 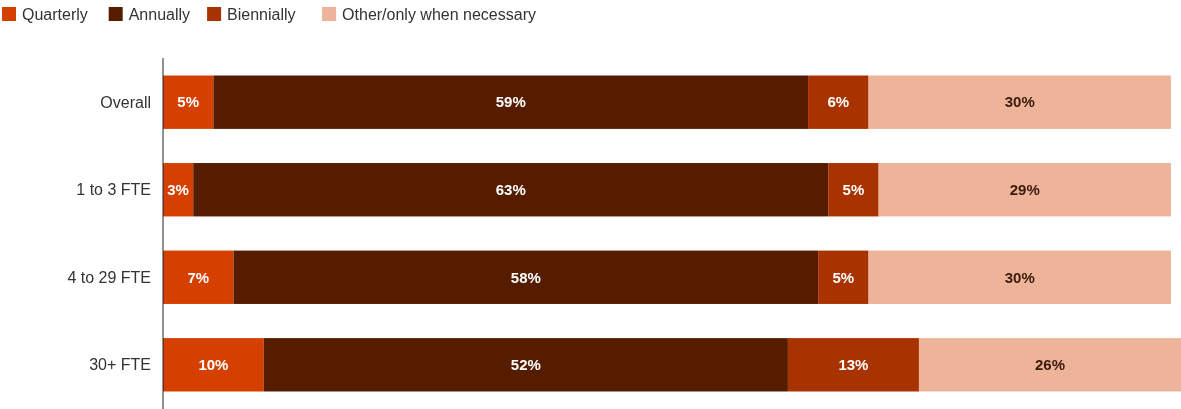 I want to click on legend-label: Other/only when necessary, so click(x=439, y=14).